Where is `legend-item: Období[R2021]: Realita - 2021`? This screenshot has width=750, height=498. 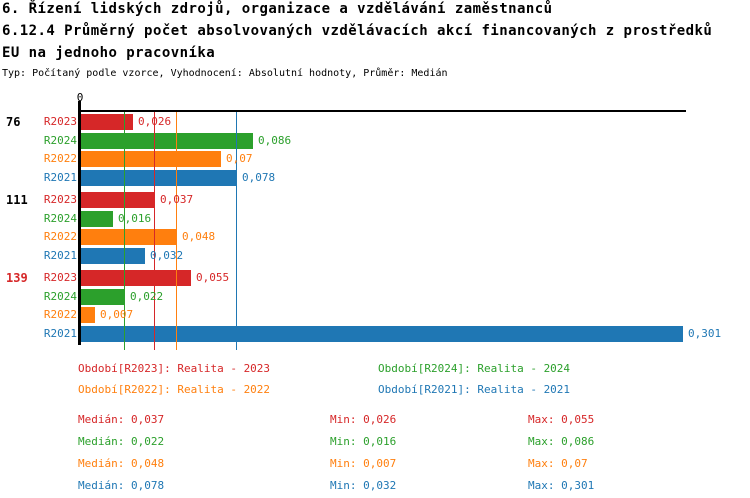 legend-item: Období[R2021]: Realita - 2021 is located at coordinates (474, 389).